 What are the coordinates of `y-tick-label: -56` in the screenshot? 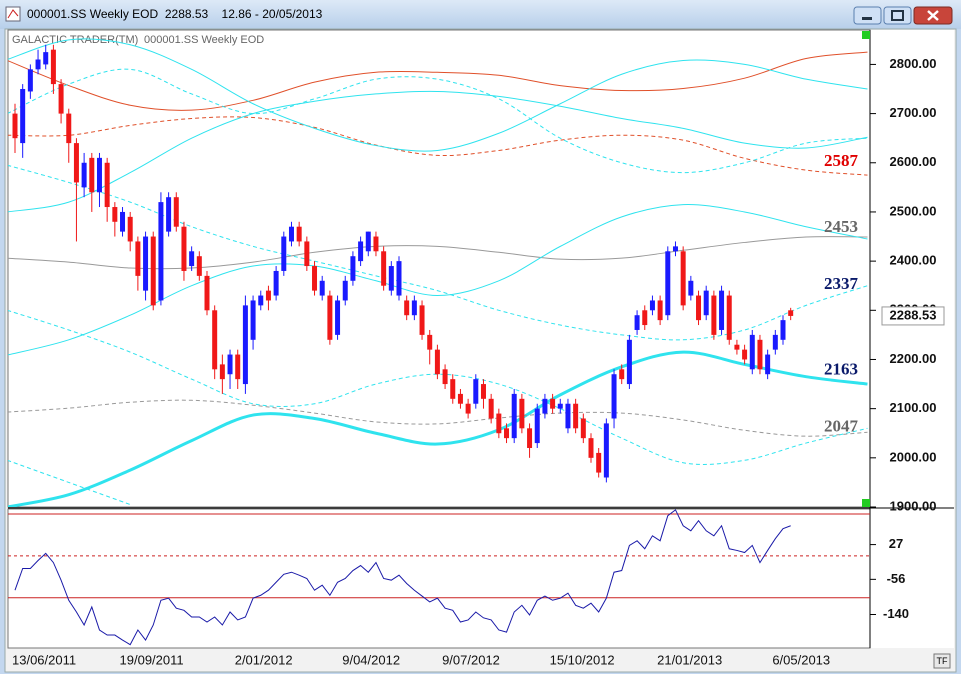 It's located at (896, 578).